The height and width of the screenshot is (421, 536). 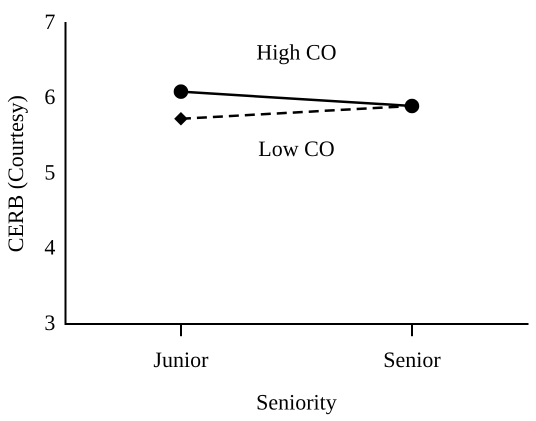 I want to click on y-tick-label: 5, so click(x=50, y=171).